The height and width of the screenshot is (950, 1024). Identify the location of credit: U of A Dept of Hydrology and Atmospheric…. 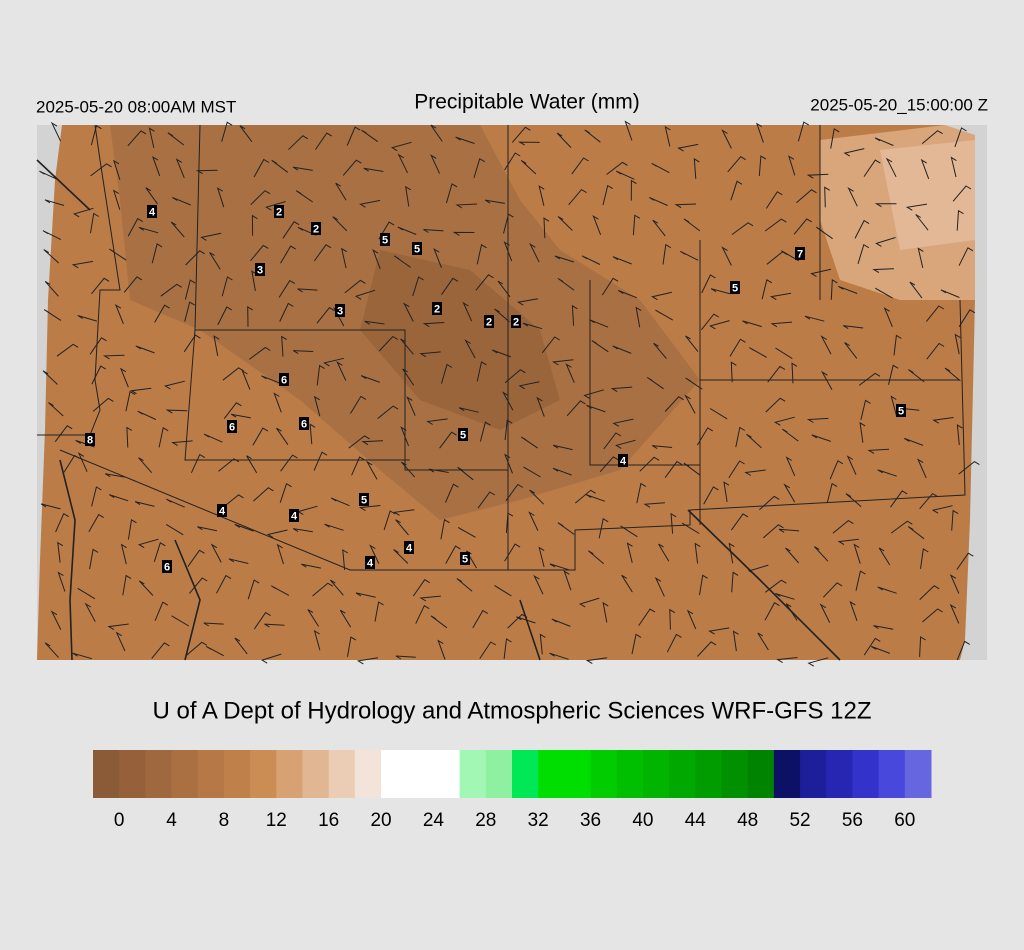
(512, 710).